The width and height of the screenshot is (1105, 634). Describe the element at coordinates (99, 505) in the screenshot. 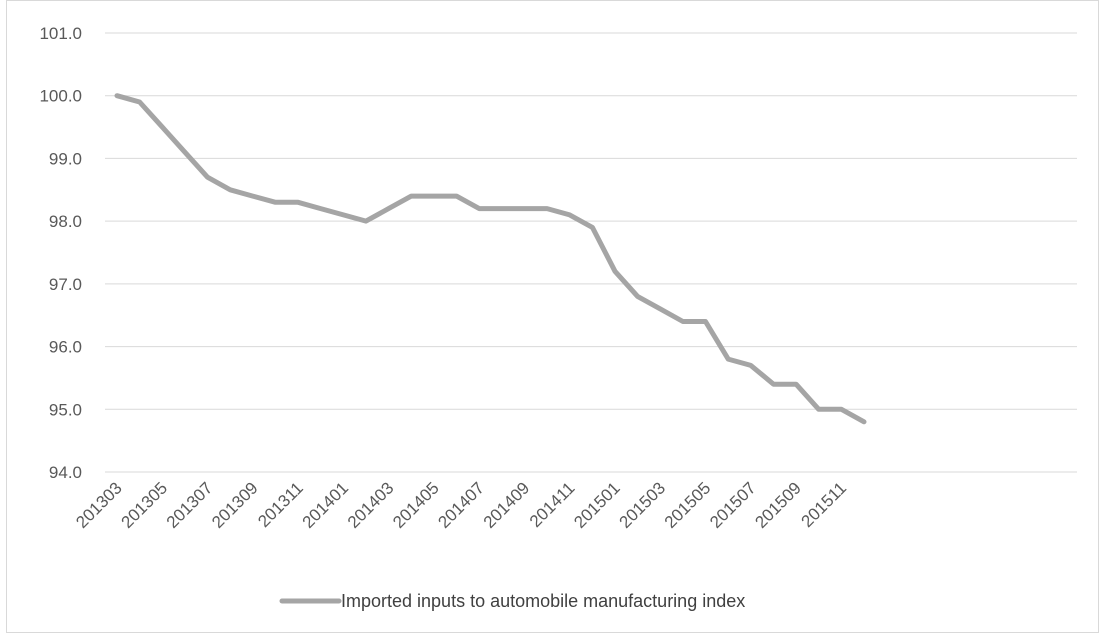

I see `x-tick-label: 201303` at that location.